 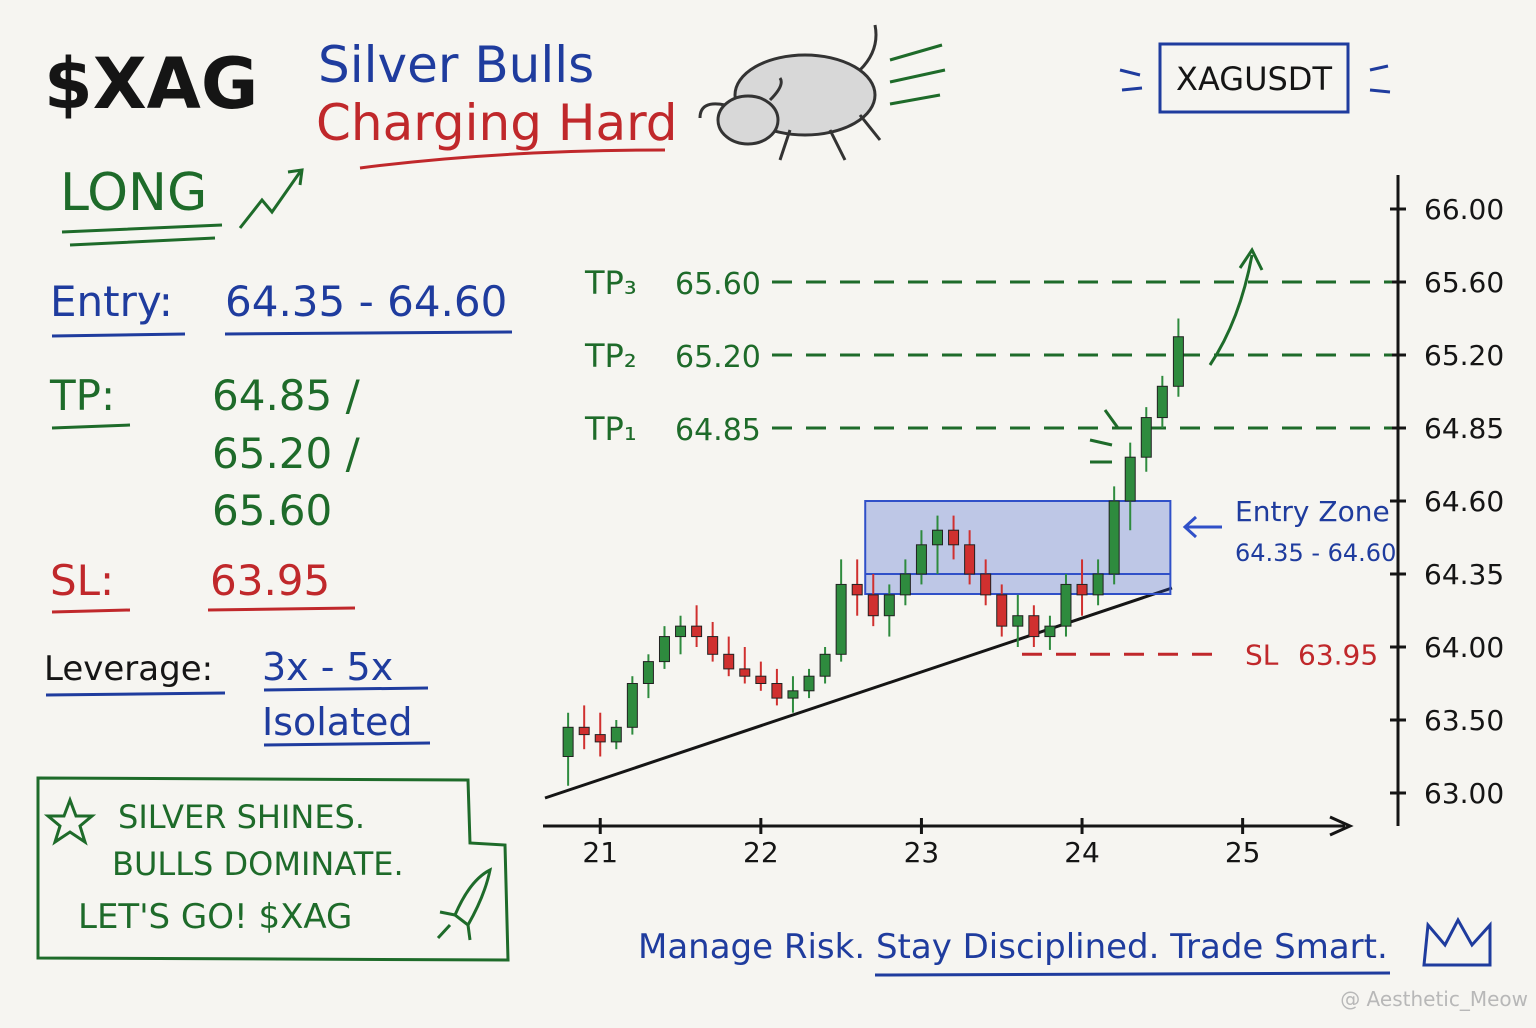 What do you see at coordinates (70, 820) in the screenshot?
I see `star-icon` at bounding box center [70, 820].